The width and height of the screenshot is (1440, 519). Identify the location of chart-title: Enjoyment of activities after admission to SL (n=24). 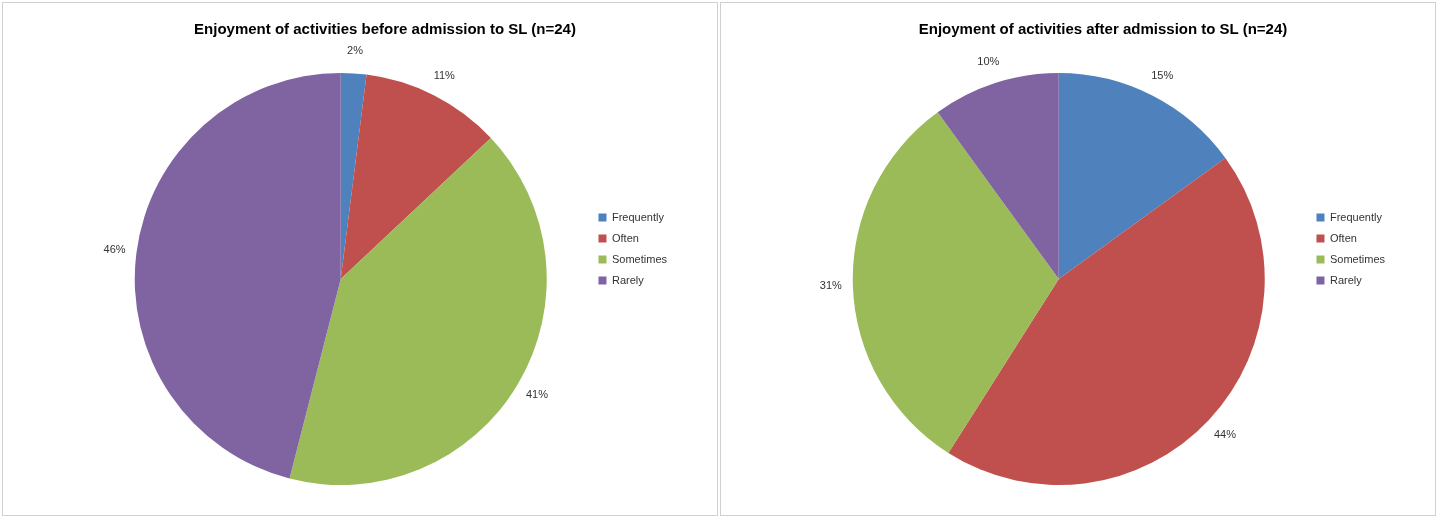
(1103, 29).